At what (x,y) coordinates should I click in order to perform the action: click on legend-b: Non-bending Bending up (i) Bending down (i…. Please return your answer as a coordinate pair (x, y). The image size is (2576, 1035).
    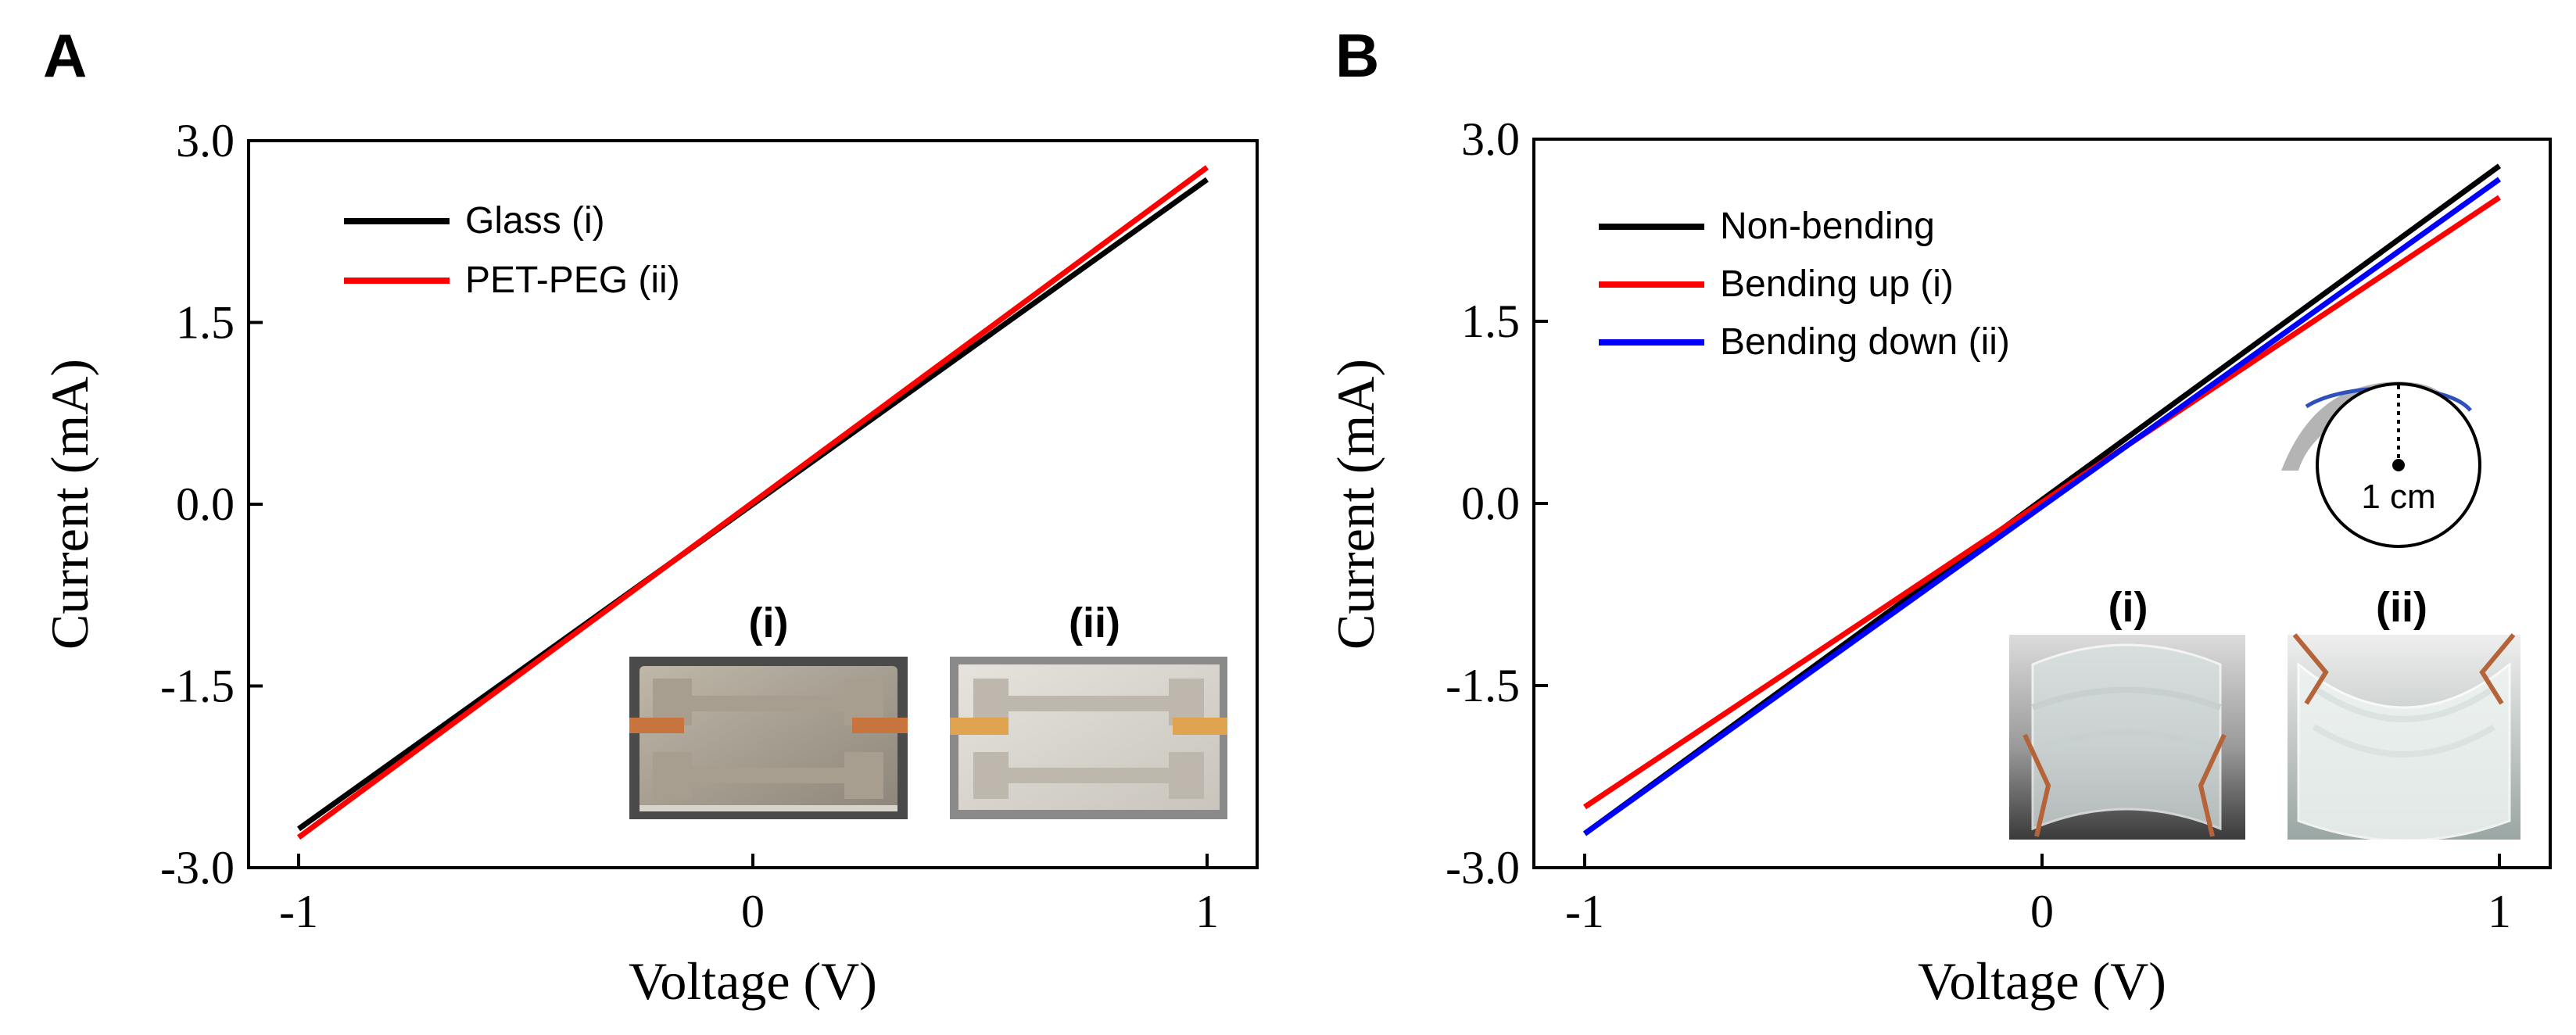
    Looking at the image, I should click on (1804, 284).